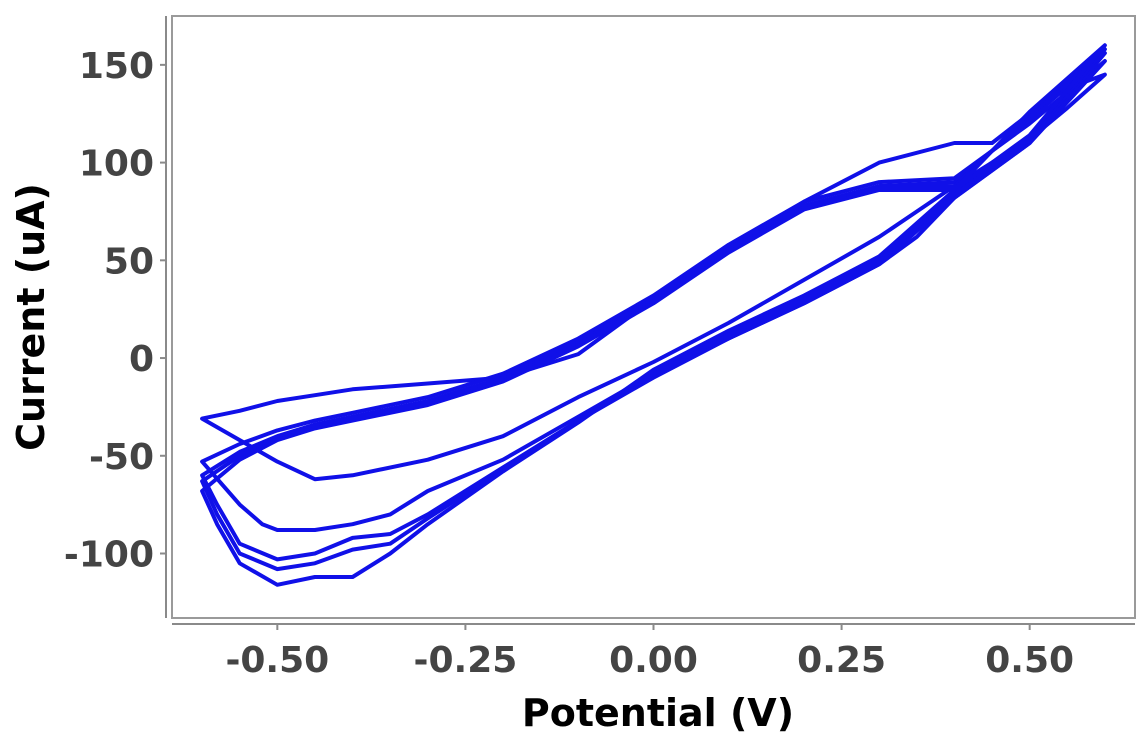 This screenshot has height=734, width=1136. What do you see at coordinates (1029, 660) in the screenshot?
I see `x-tick-label: 0.50` at bounding box center [1029, 660].